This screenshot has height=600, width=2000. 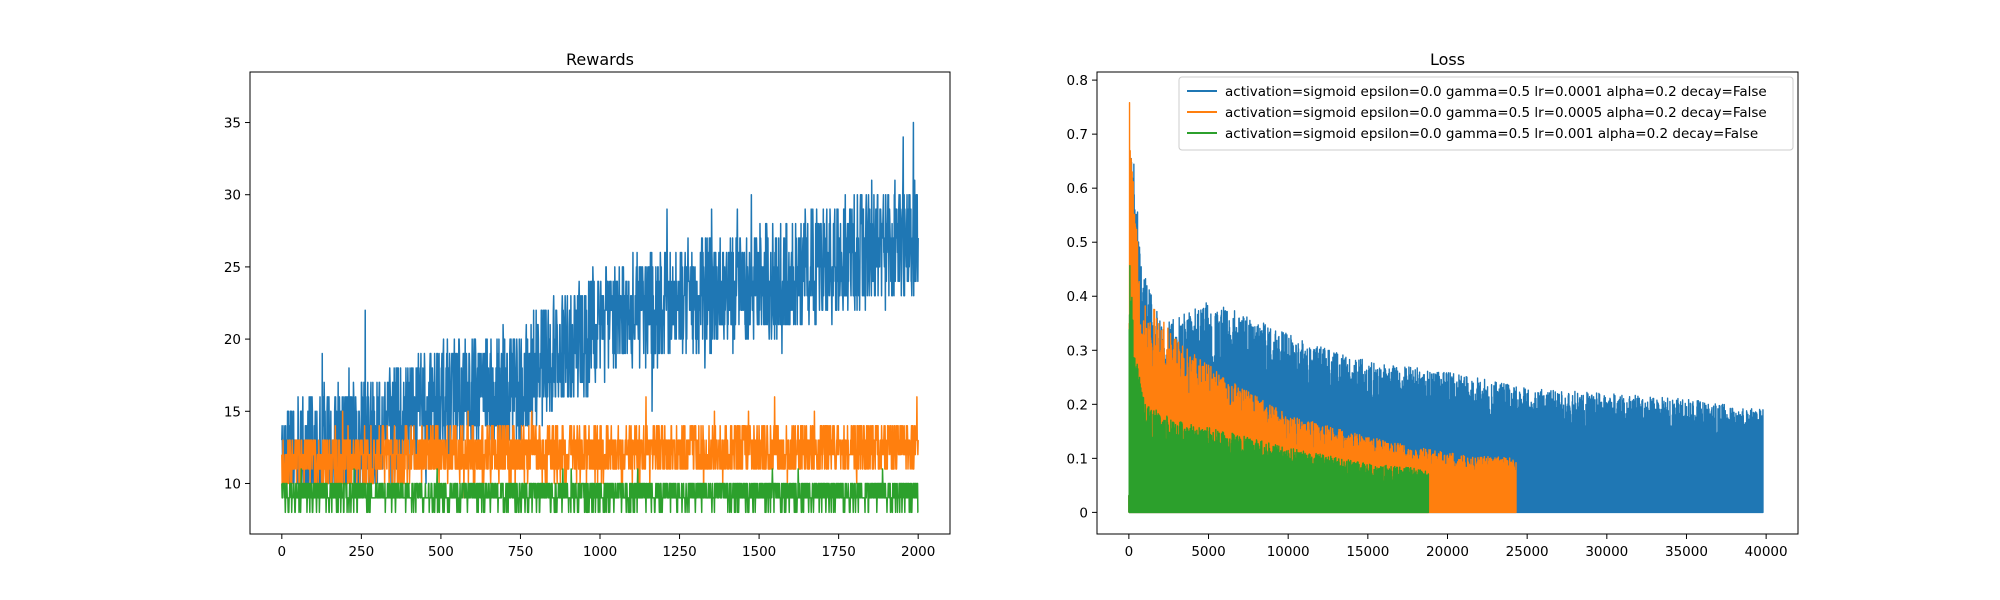 I want to click on y-tick-label: 0.3, so click(x=1077, y=351).